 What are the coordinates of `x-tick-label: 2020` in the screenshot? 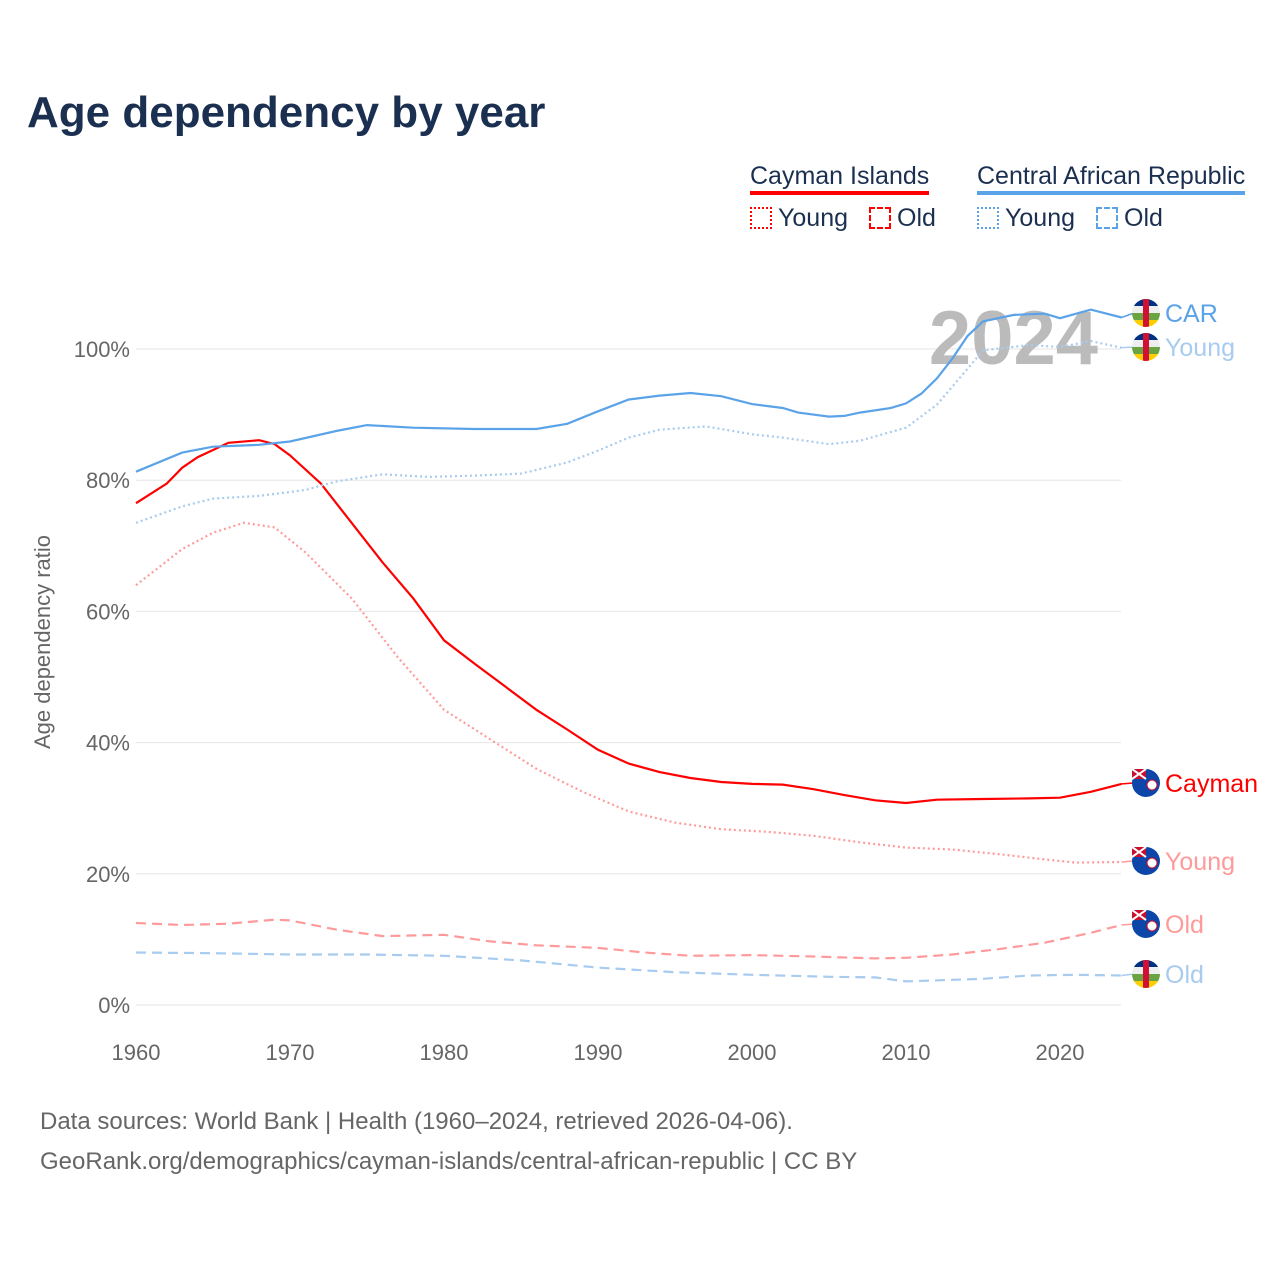 It's located at (1060, 1052).